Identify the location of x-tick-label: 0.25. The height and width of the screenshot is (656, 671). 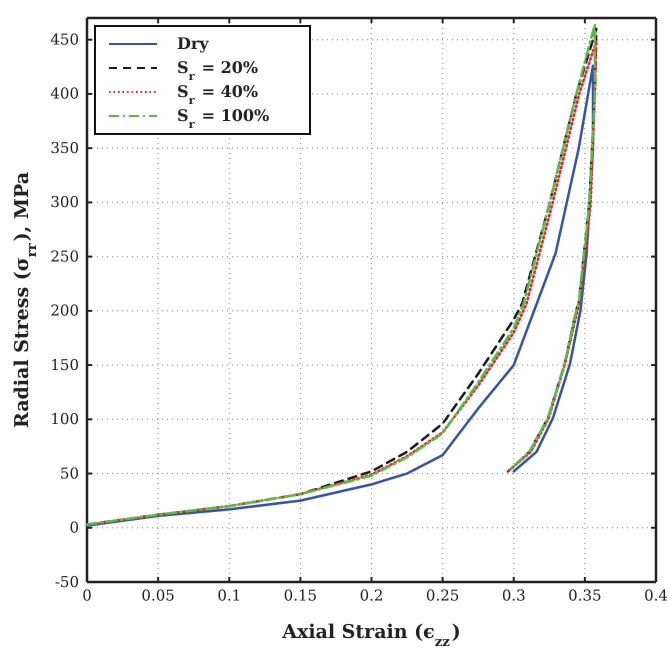
(443, 595).